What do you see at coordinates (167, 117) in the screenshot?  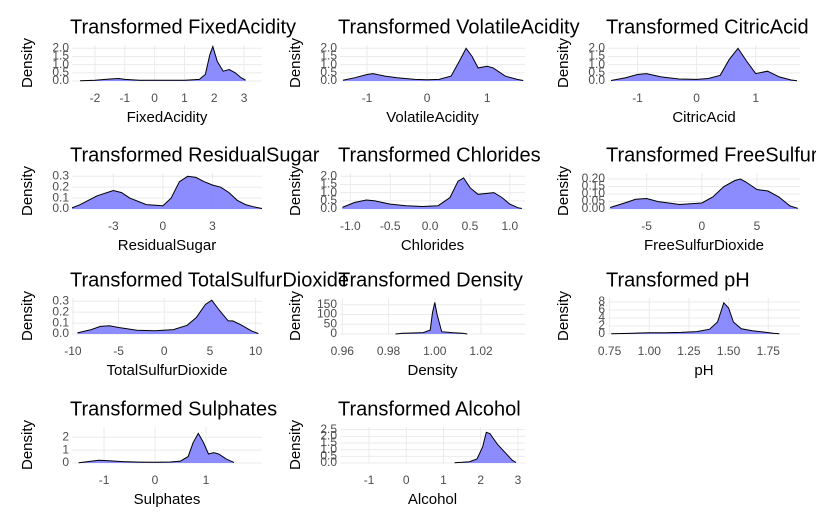 I see `x-axis-title: FixedAcidity` at bounding box center [167, 117].